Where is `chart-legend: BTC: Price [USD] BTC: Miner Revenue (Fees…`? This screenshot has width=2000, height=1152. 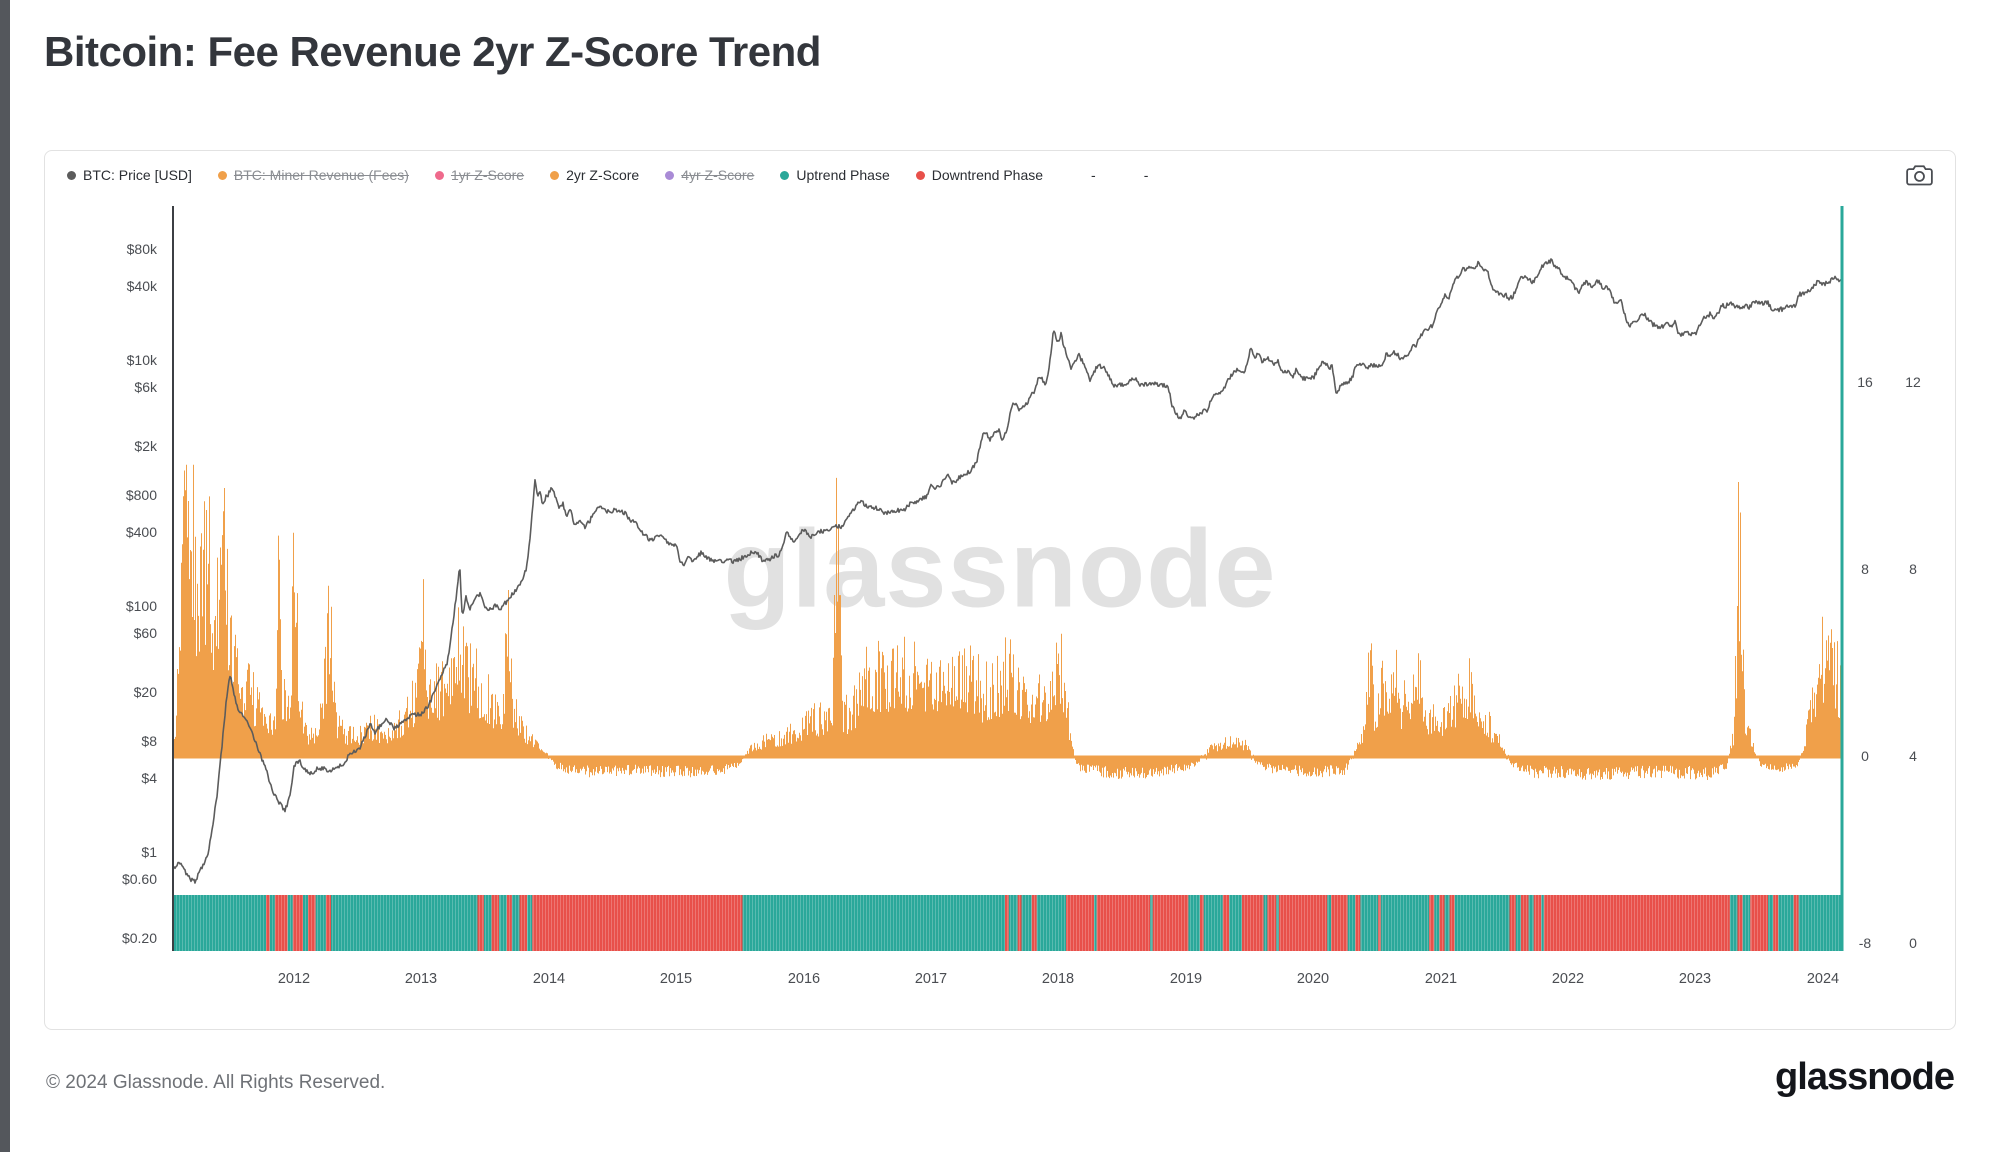
chart-legend: BTC: Price [USD] BTC: Miner Revenue (Fees… is located at coordinates (976, 175).